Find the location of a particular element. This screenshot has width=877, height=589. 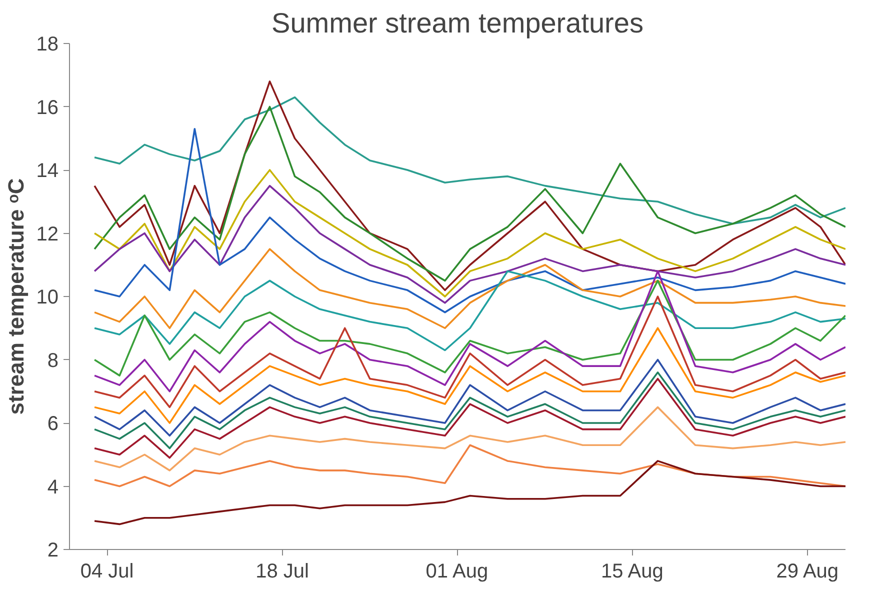

y-tick-label: 10 is located at coordinates (47, 297).